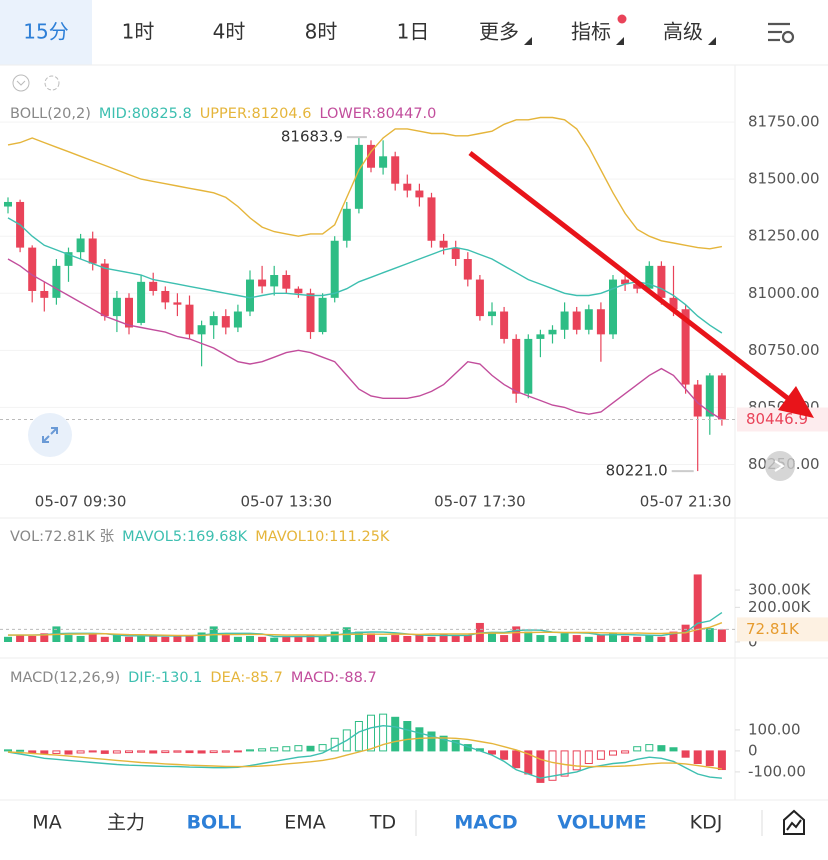  What do you see at coordinates (683, 32) in the screenshot?
I see `tab: 高级` at bounding box center [683, 32].